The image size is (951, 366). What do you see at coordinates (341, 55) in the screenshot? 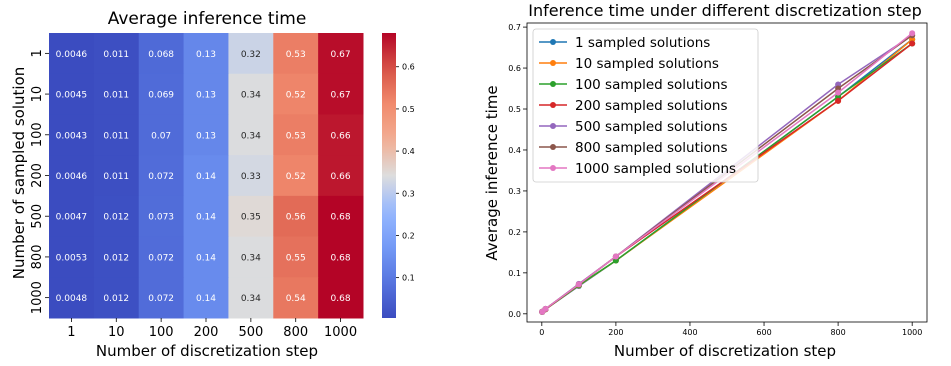
I see `heatmap-cell-label: 0.67` at bounding box center [341, 55].